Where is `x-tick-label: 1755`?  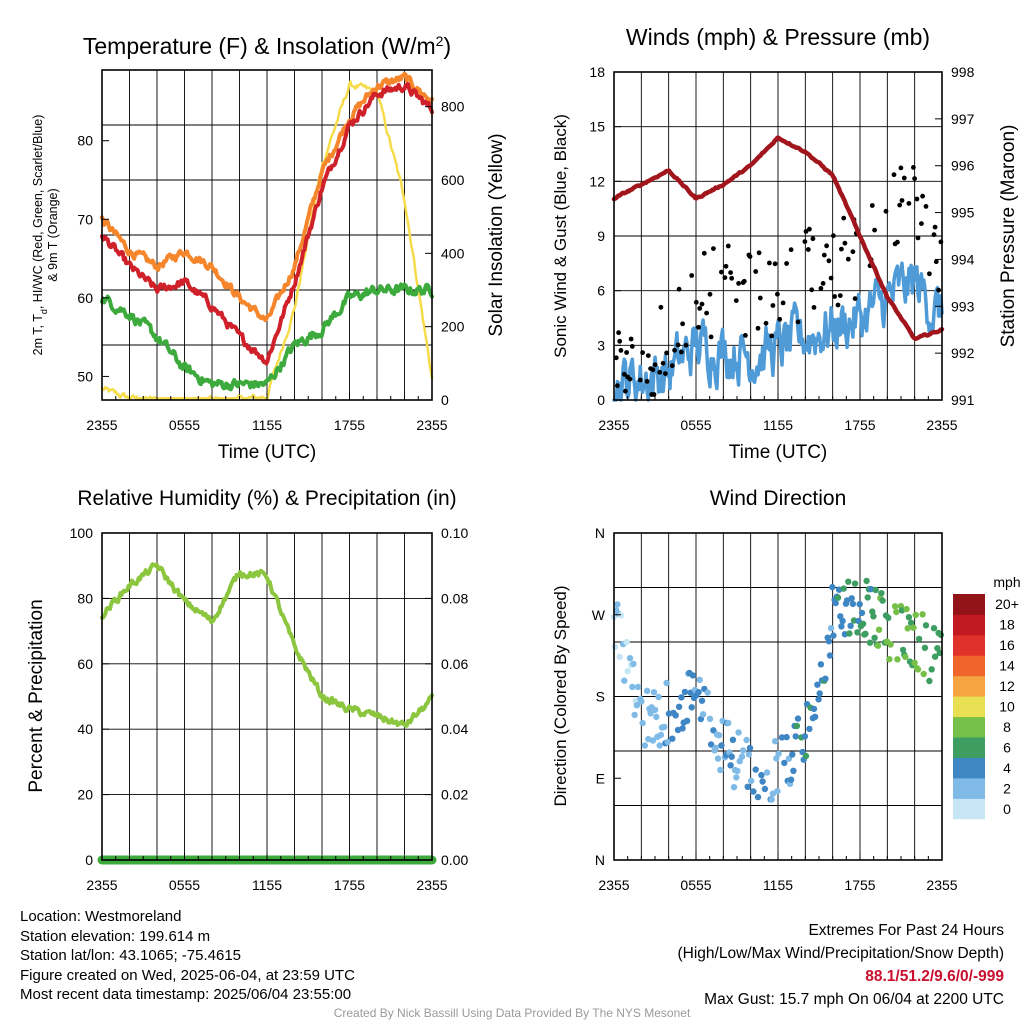 x-tick-label: 1755 is located at coordinates (859, 885).